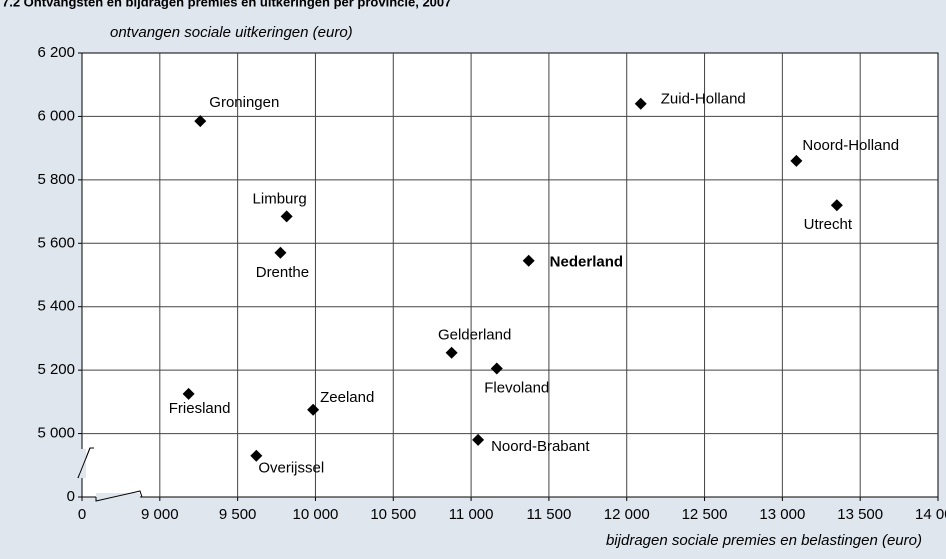 This screenshot has width=946, height=559. I want to click on y-tick-label: 5 800, so click(56, 179).